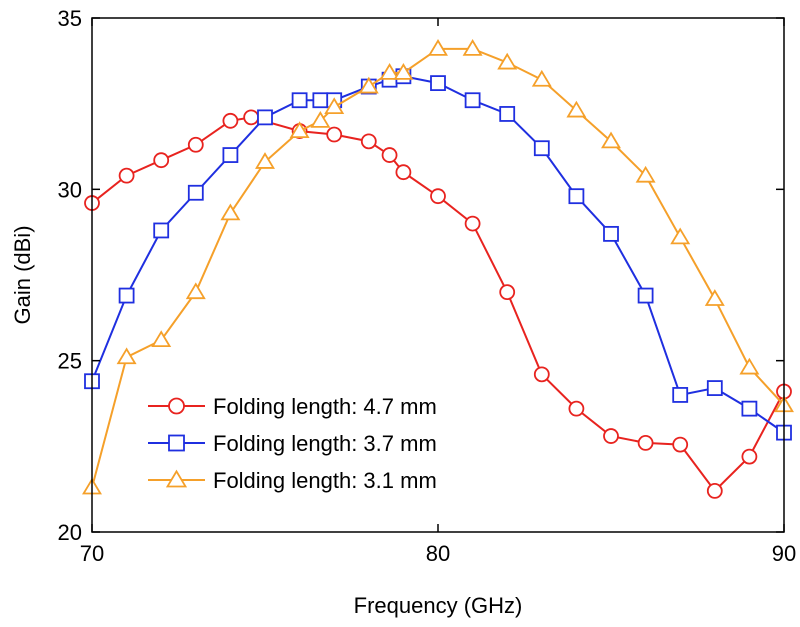 The height and width of the screenshot is (627, 800). I want to click on legend-item-1: Folding length: 4.7 mm, so click(292, 406).